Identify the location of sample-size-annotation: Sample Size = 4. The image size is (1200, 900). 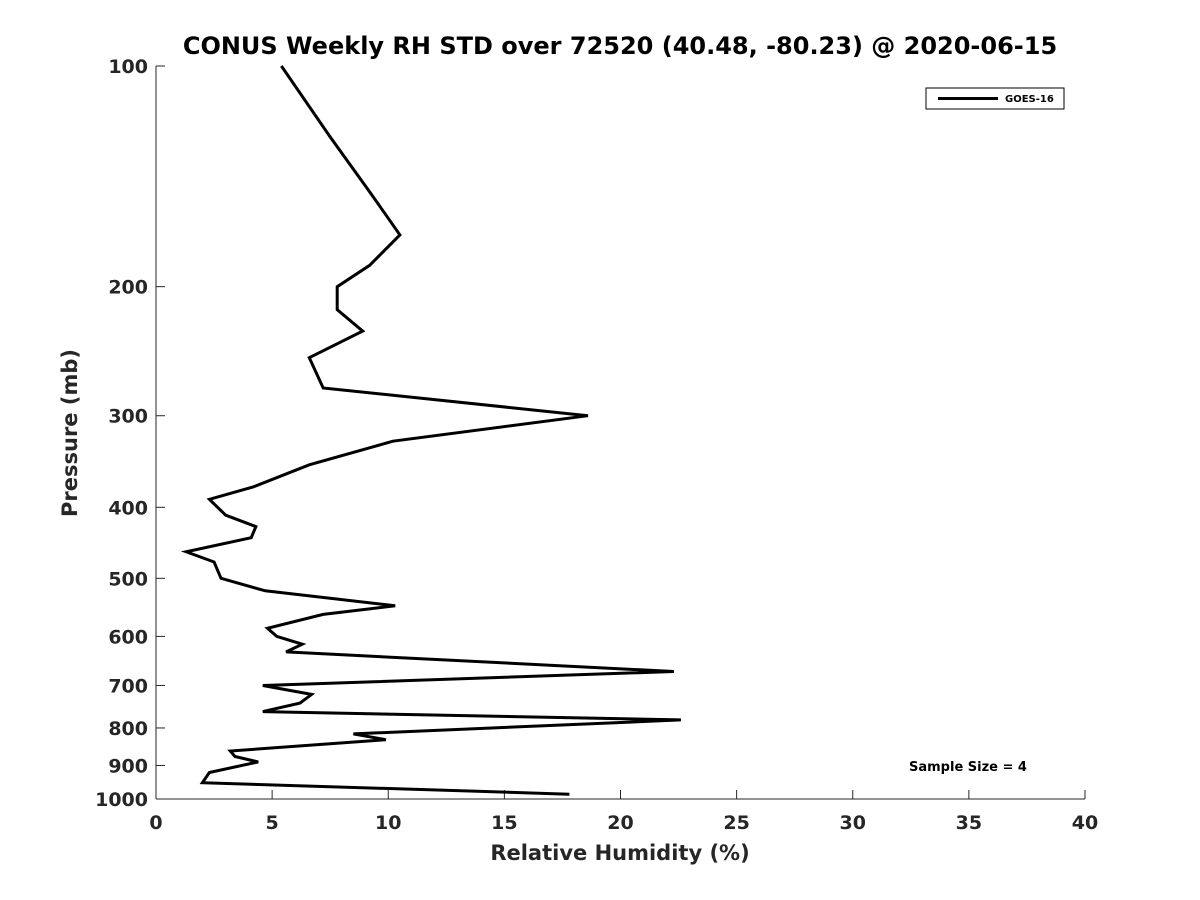
(968, 767).